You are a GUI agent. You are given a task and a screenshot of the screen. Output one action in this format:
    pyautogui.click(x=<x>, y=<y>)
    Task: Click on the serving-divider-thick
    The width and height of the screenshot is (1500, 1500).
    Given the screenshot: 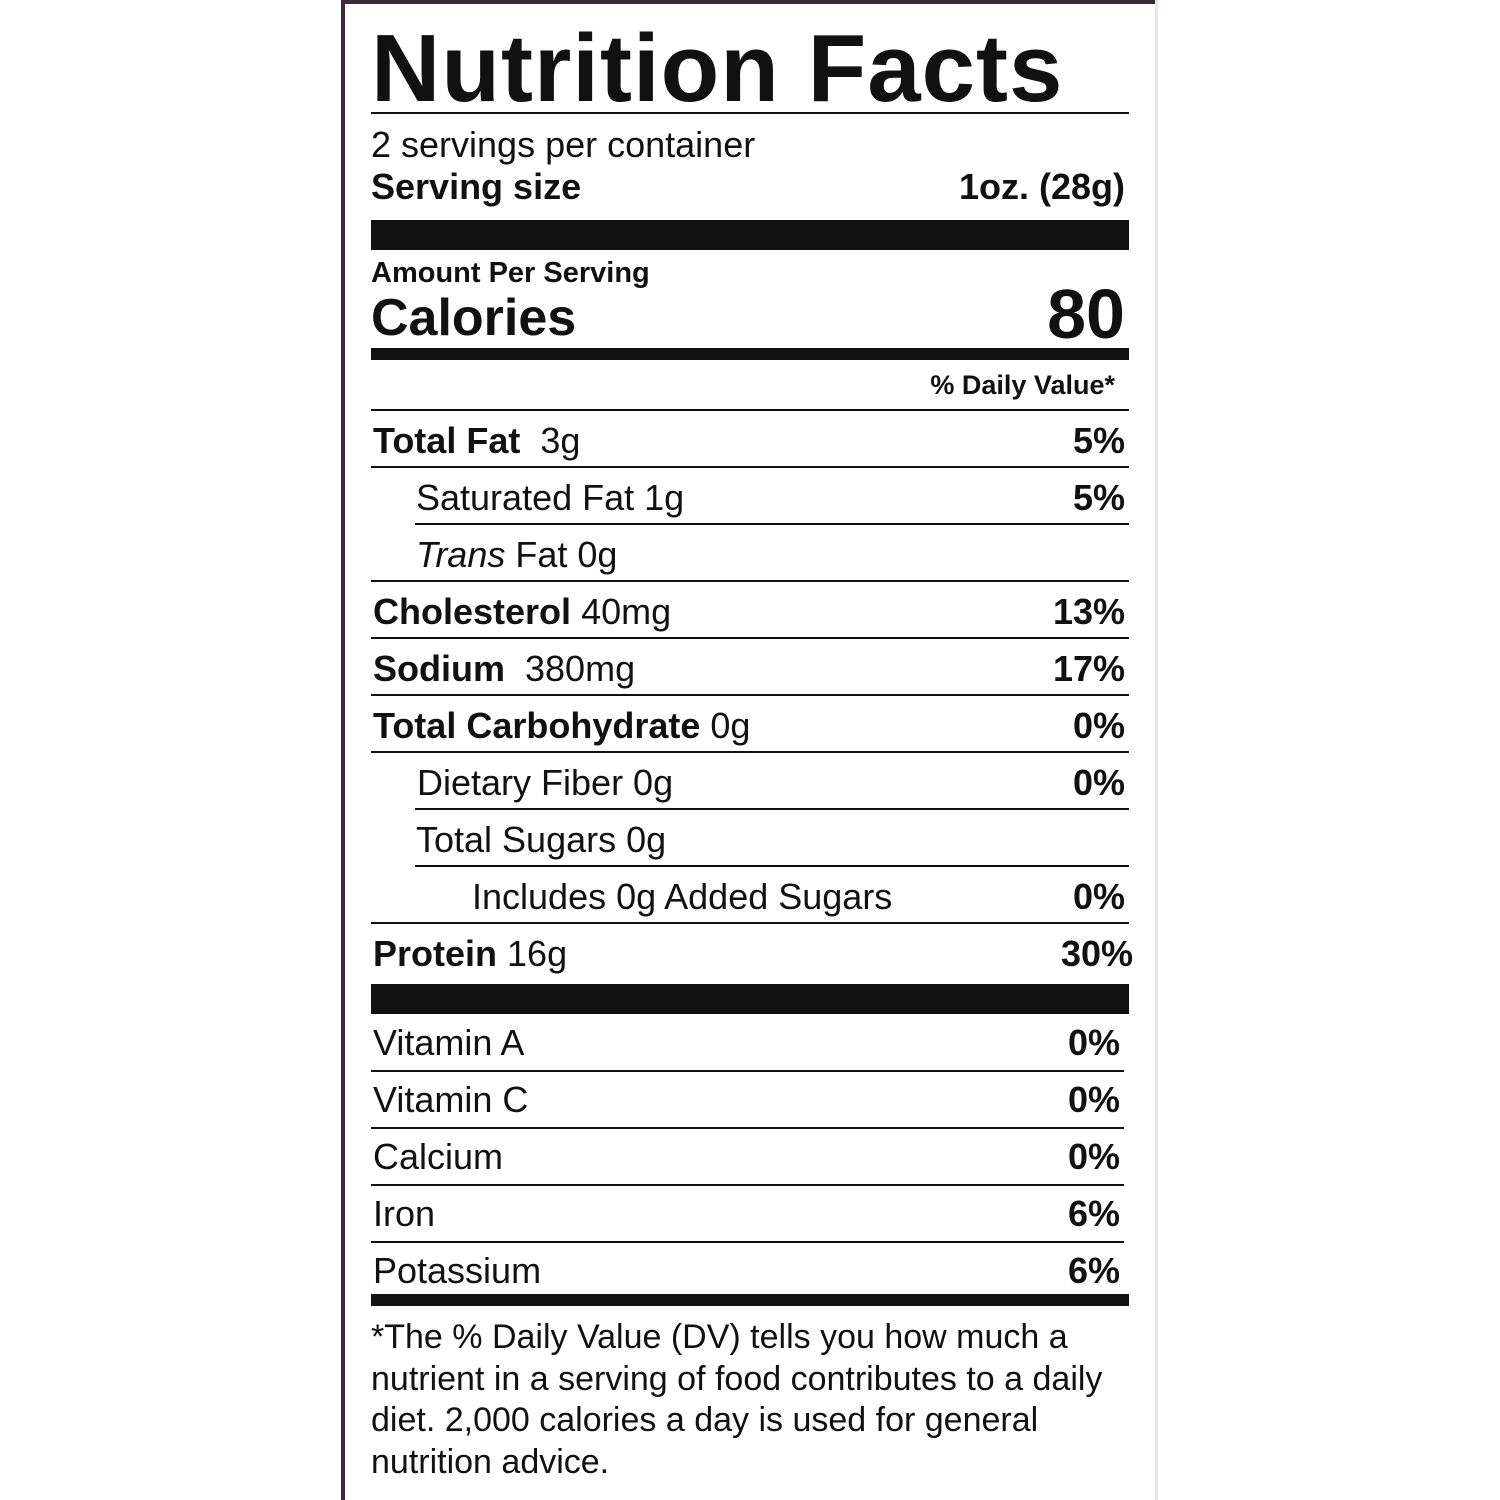 What is the action you would take?
    pyautogui.click(x=750, y=235)
    